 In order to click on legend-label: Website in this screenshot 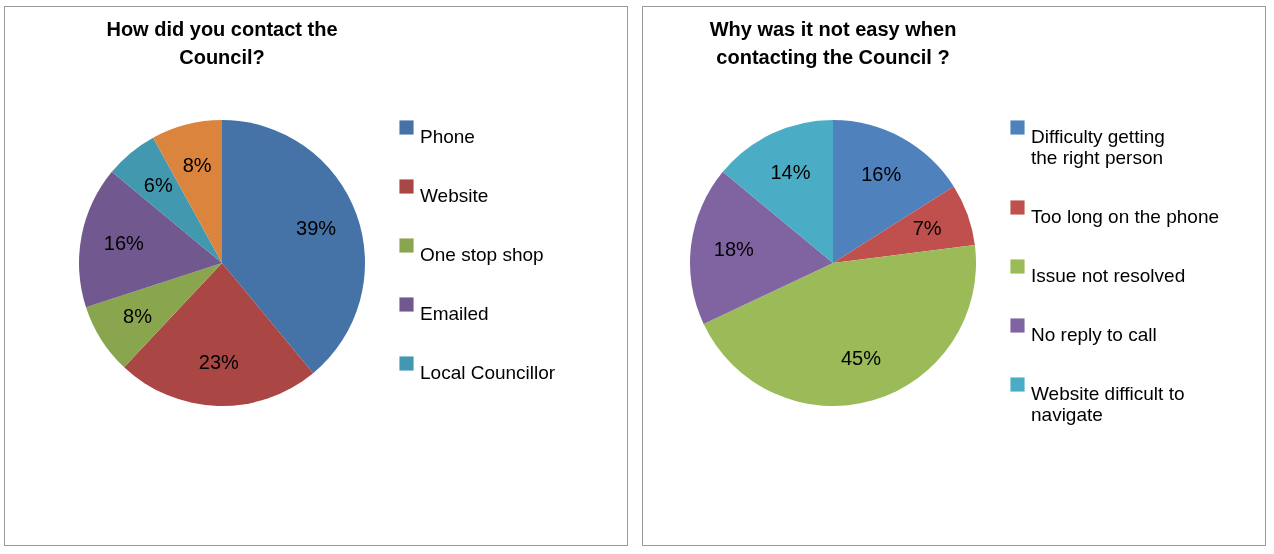, I will do `click(453, 195)`.